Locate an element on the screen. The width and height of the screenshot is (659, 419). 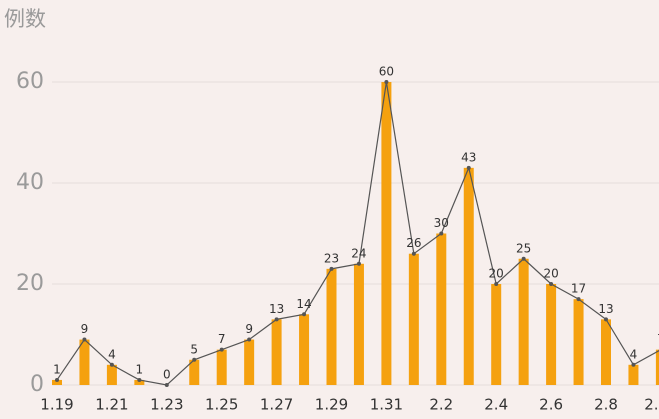
x-tick-label: 1.25 is located at coordinates (221, 405).